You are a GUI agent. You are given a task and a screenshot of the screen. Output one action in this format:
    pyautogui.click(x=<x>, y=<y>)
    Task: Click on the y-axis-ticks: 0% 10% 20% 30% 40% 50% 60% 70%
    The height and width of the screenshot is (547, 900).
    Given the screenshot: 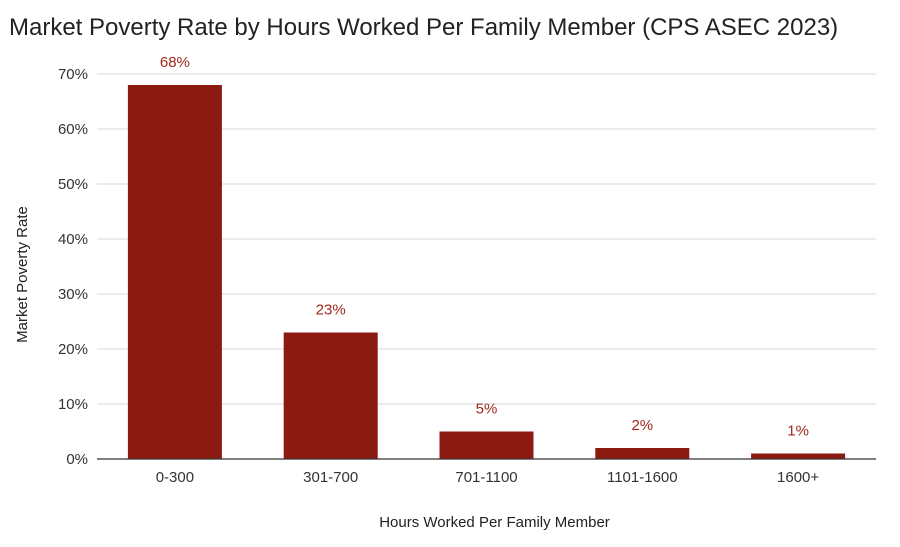 What is the action you would take?
    pyautogui.click(x=73, y=267)
    